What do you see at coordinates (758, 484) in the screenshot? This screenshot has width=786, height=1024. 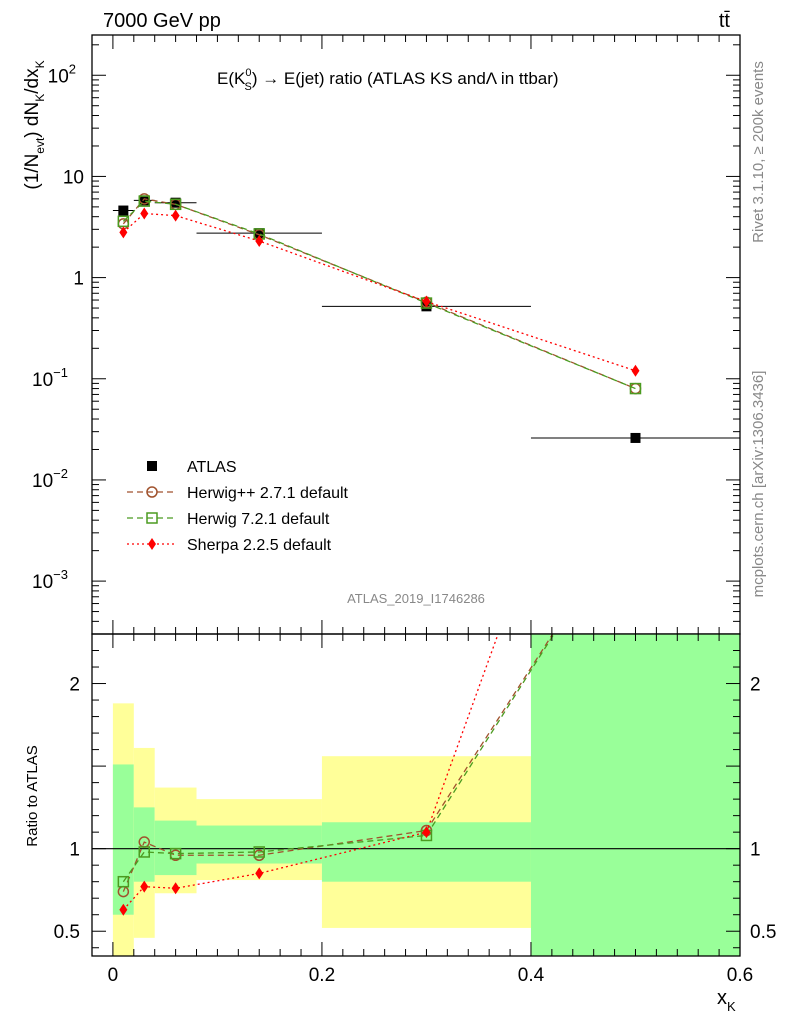 I see `mcplots-label: mcplots.cern.ch [arXiv:1306.3436]` at bounding box center [758, 484].